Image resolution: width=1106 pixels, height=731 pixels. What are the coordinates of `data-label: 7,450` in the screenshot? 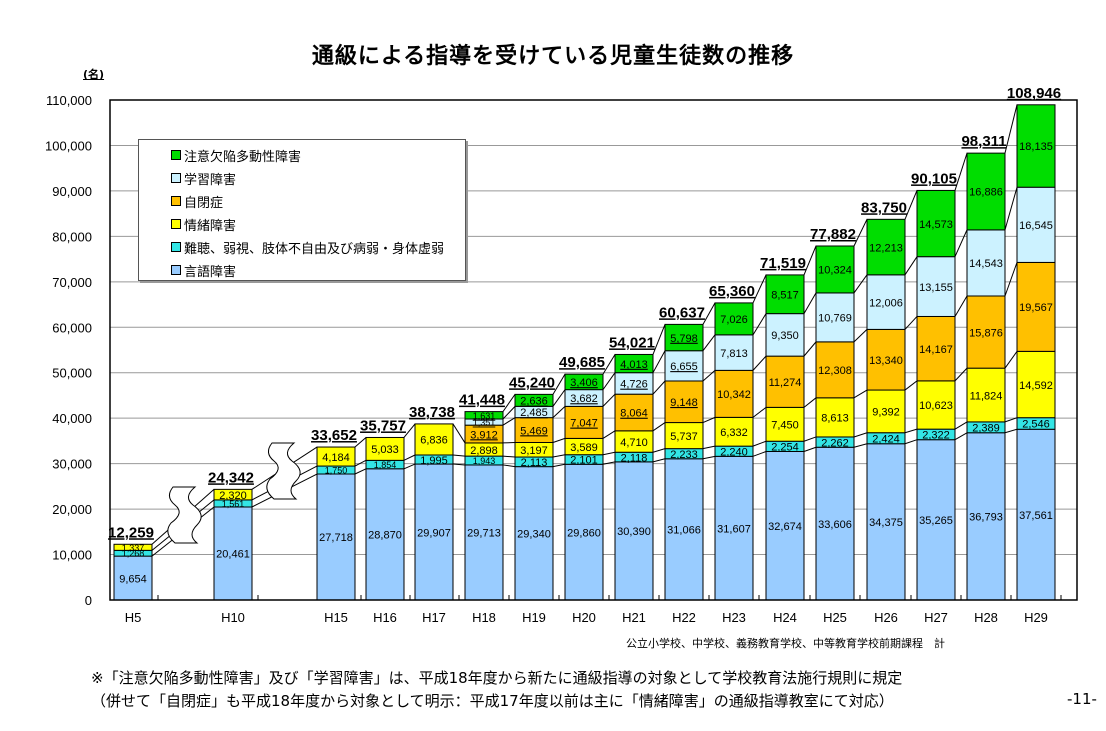 It's located at (785, 426).